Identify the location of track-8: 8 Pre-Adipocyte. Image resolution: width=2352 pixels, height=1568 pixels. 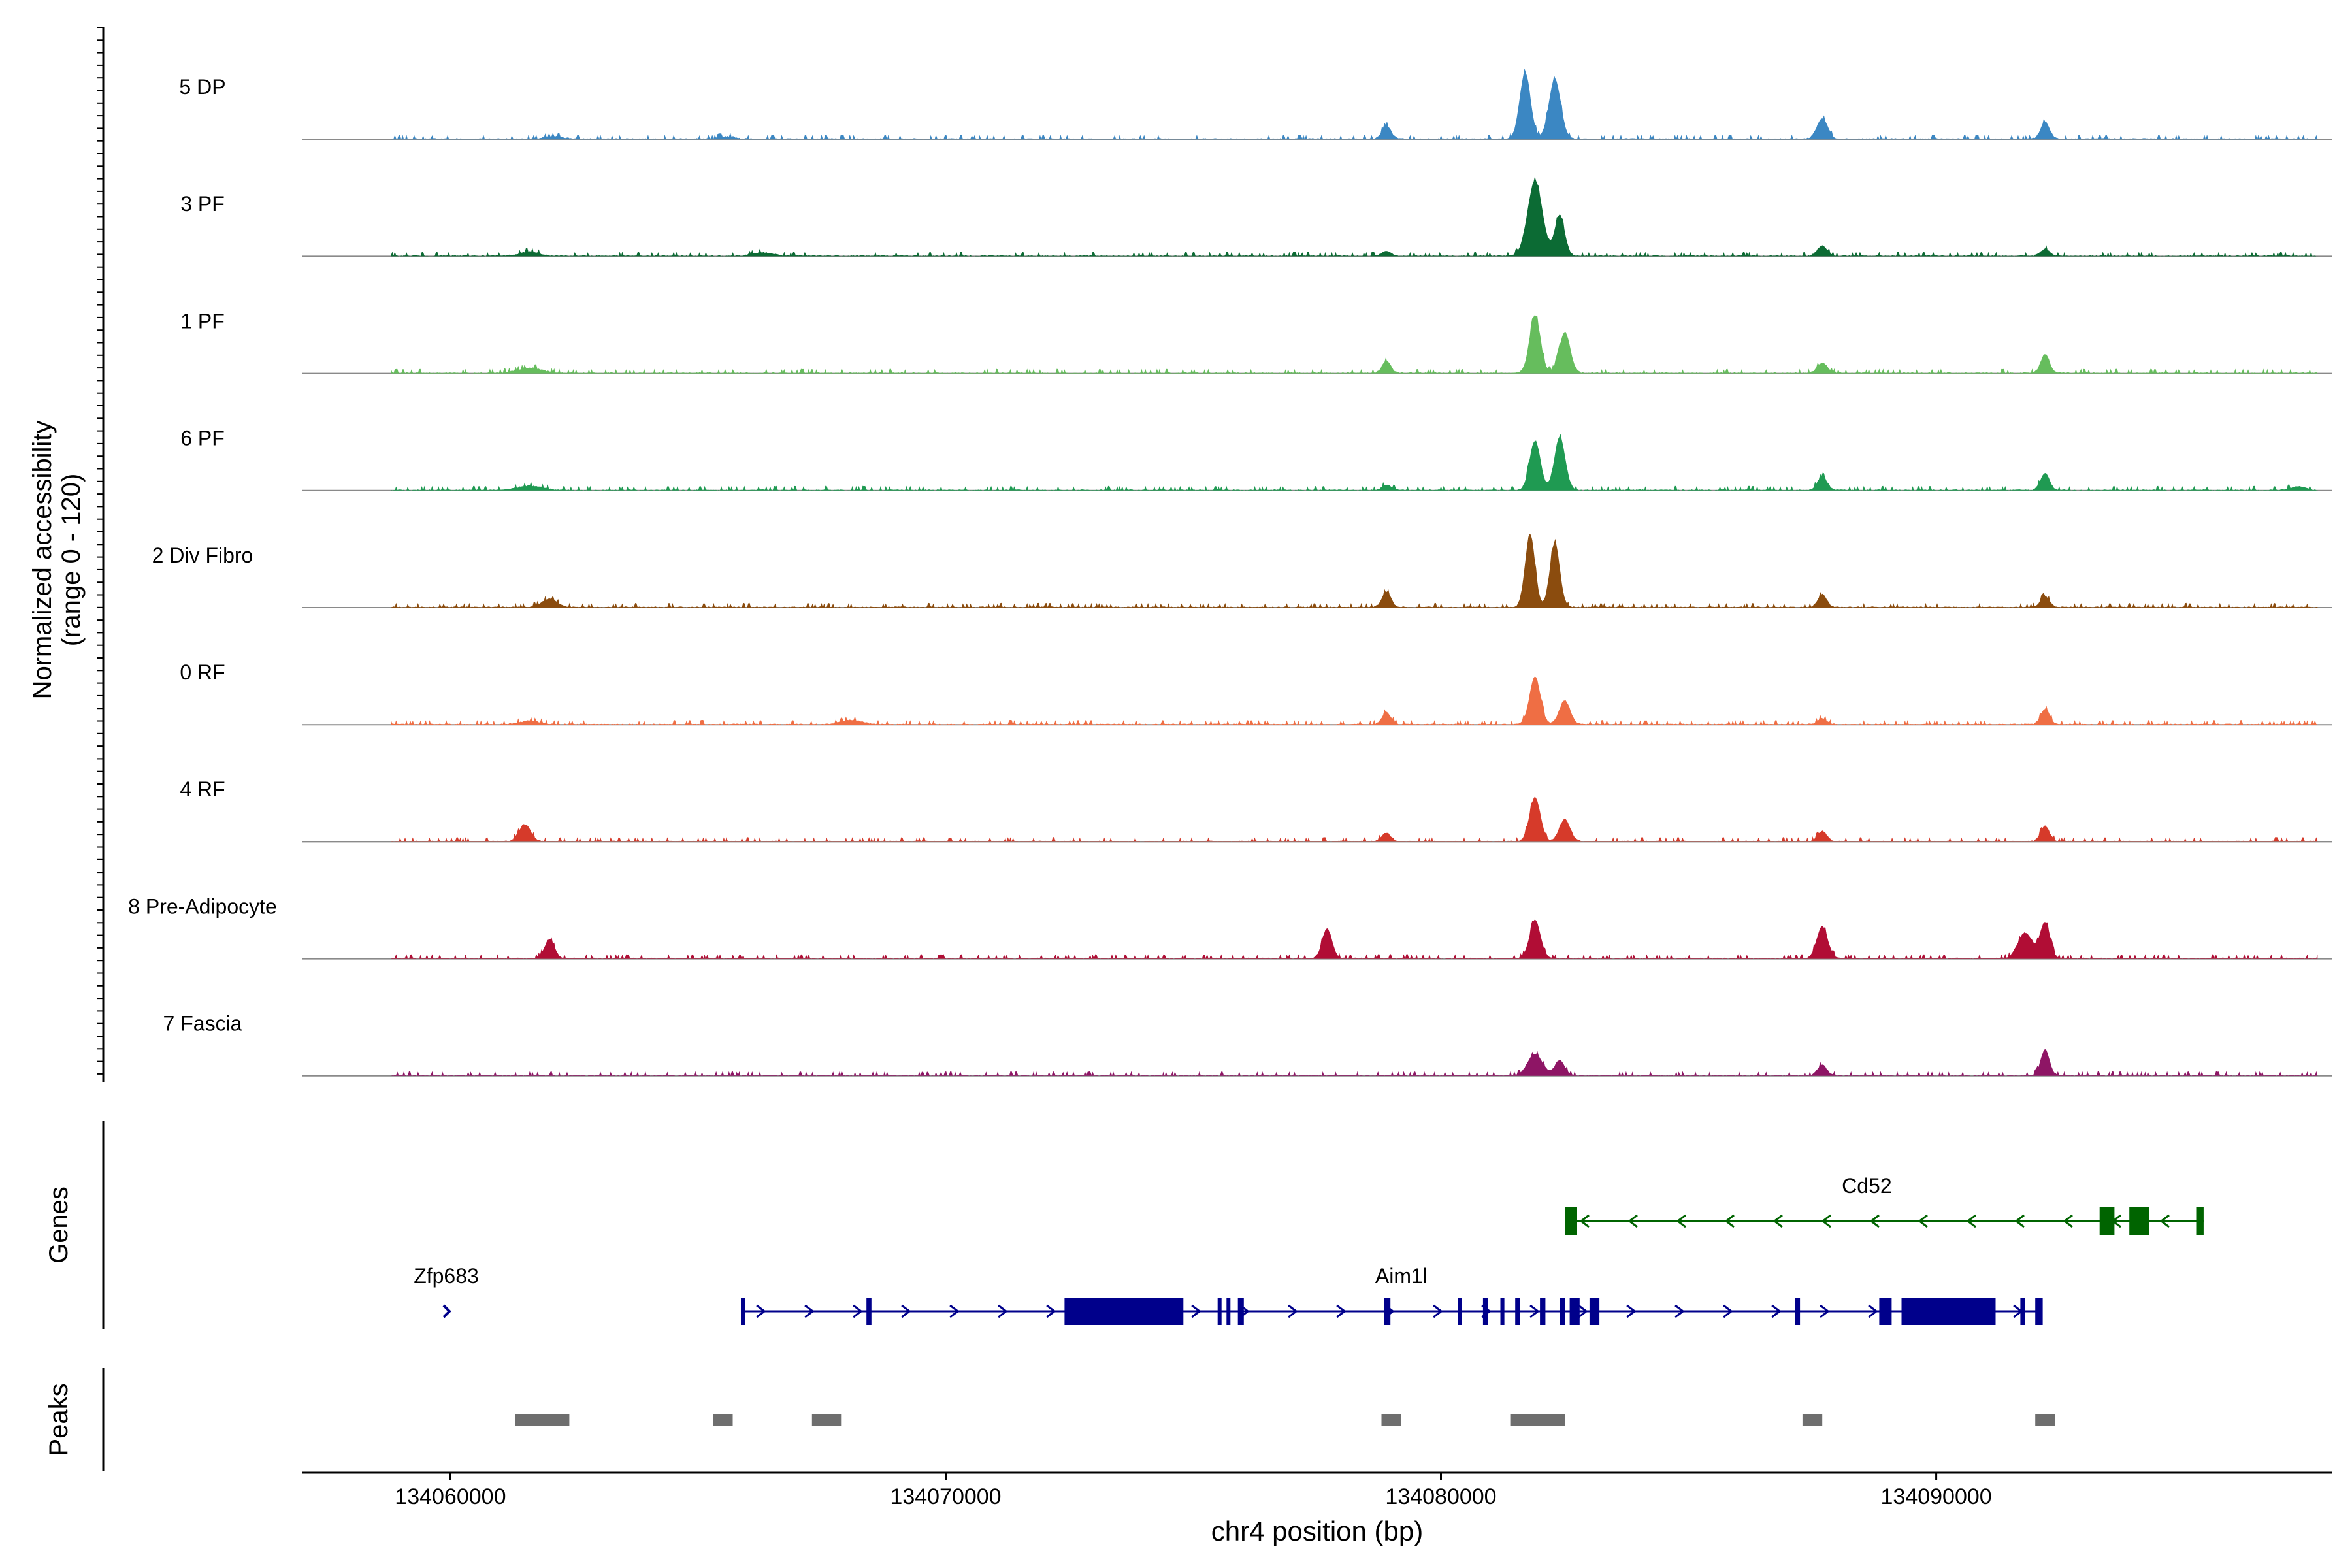
(1230, 927).